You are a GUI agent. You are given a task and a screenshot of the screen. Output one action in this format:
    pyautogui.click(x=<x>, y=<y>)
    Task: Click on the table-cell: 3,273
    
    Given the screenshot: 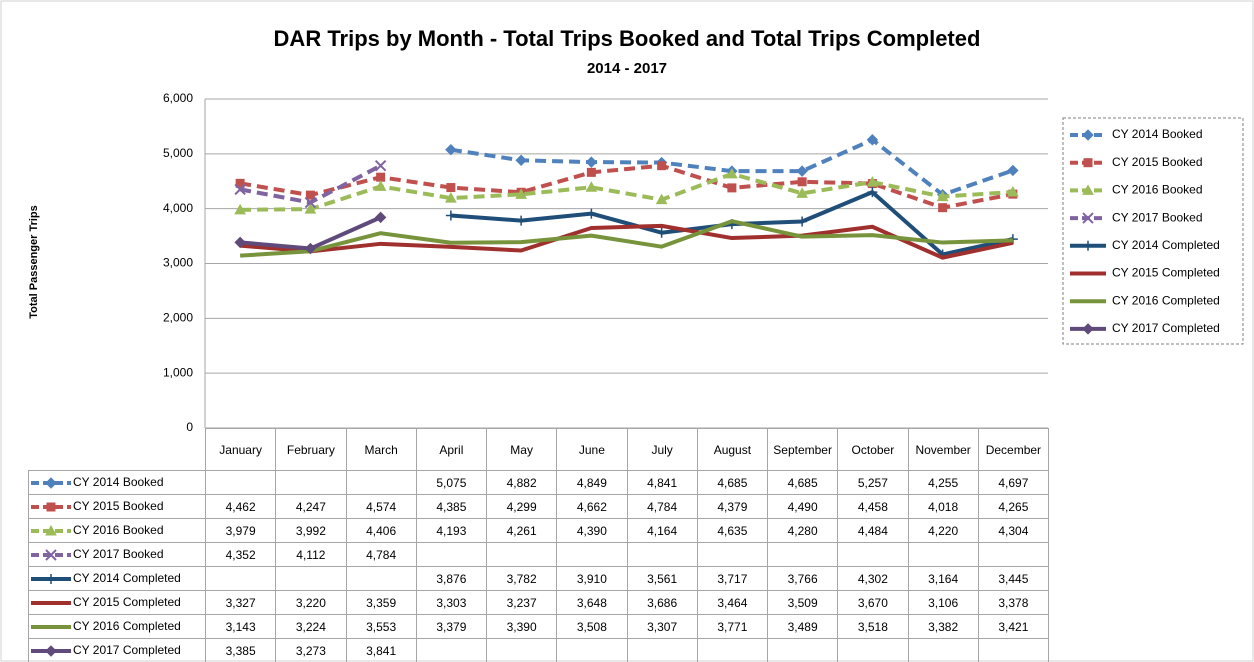 What is the action you would take?
    pyautogui.click(x=311, y=650)
    